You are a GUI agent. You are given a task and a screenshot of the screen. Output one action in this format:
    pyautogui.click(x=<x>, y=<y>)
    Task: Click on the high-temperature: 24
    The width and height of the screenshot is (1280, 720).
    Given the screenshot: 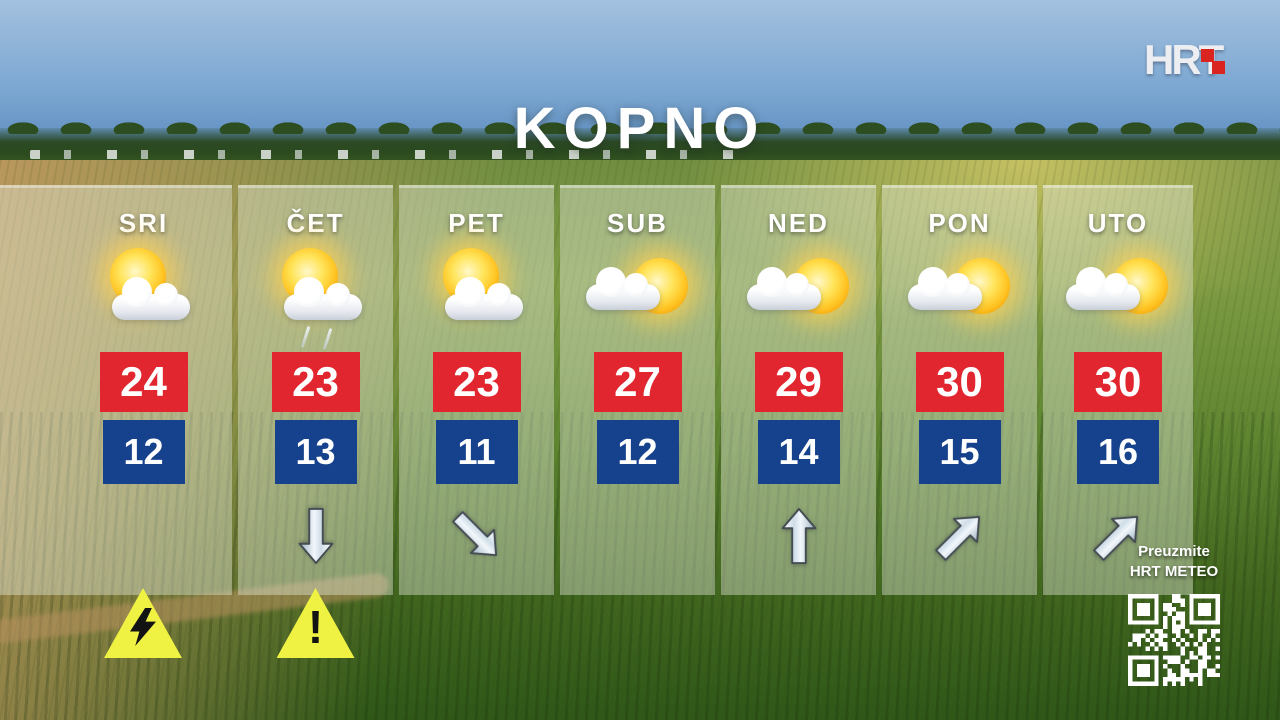 What is the action you would take?
    pyautogui.click(x=143, y=382)
    